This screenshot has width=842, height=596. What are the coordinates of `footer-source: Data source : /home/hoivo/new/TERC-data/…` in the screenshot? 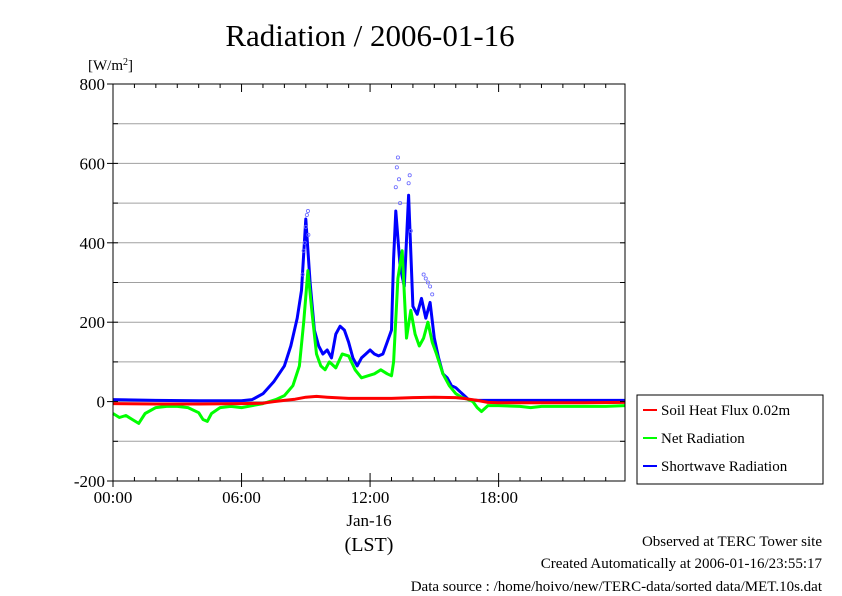 It's located at (616, 587).